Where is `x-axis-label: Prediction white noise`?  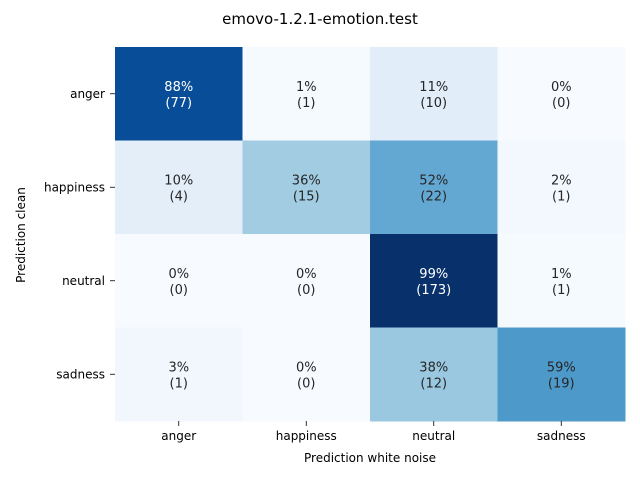 x-axis-label: Prediction white noise is located at coordinates (370, 458).